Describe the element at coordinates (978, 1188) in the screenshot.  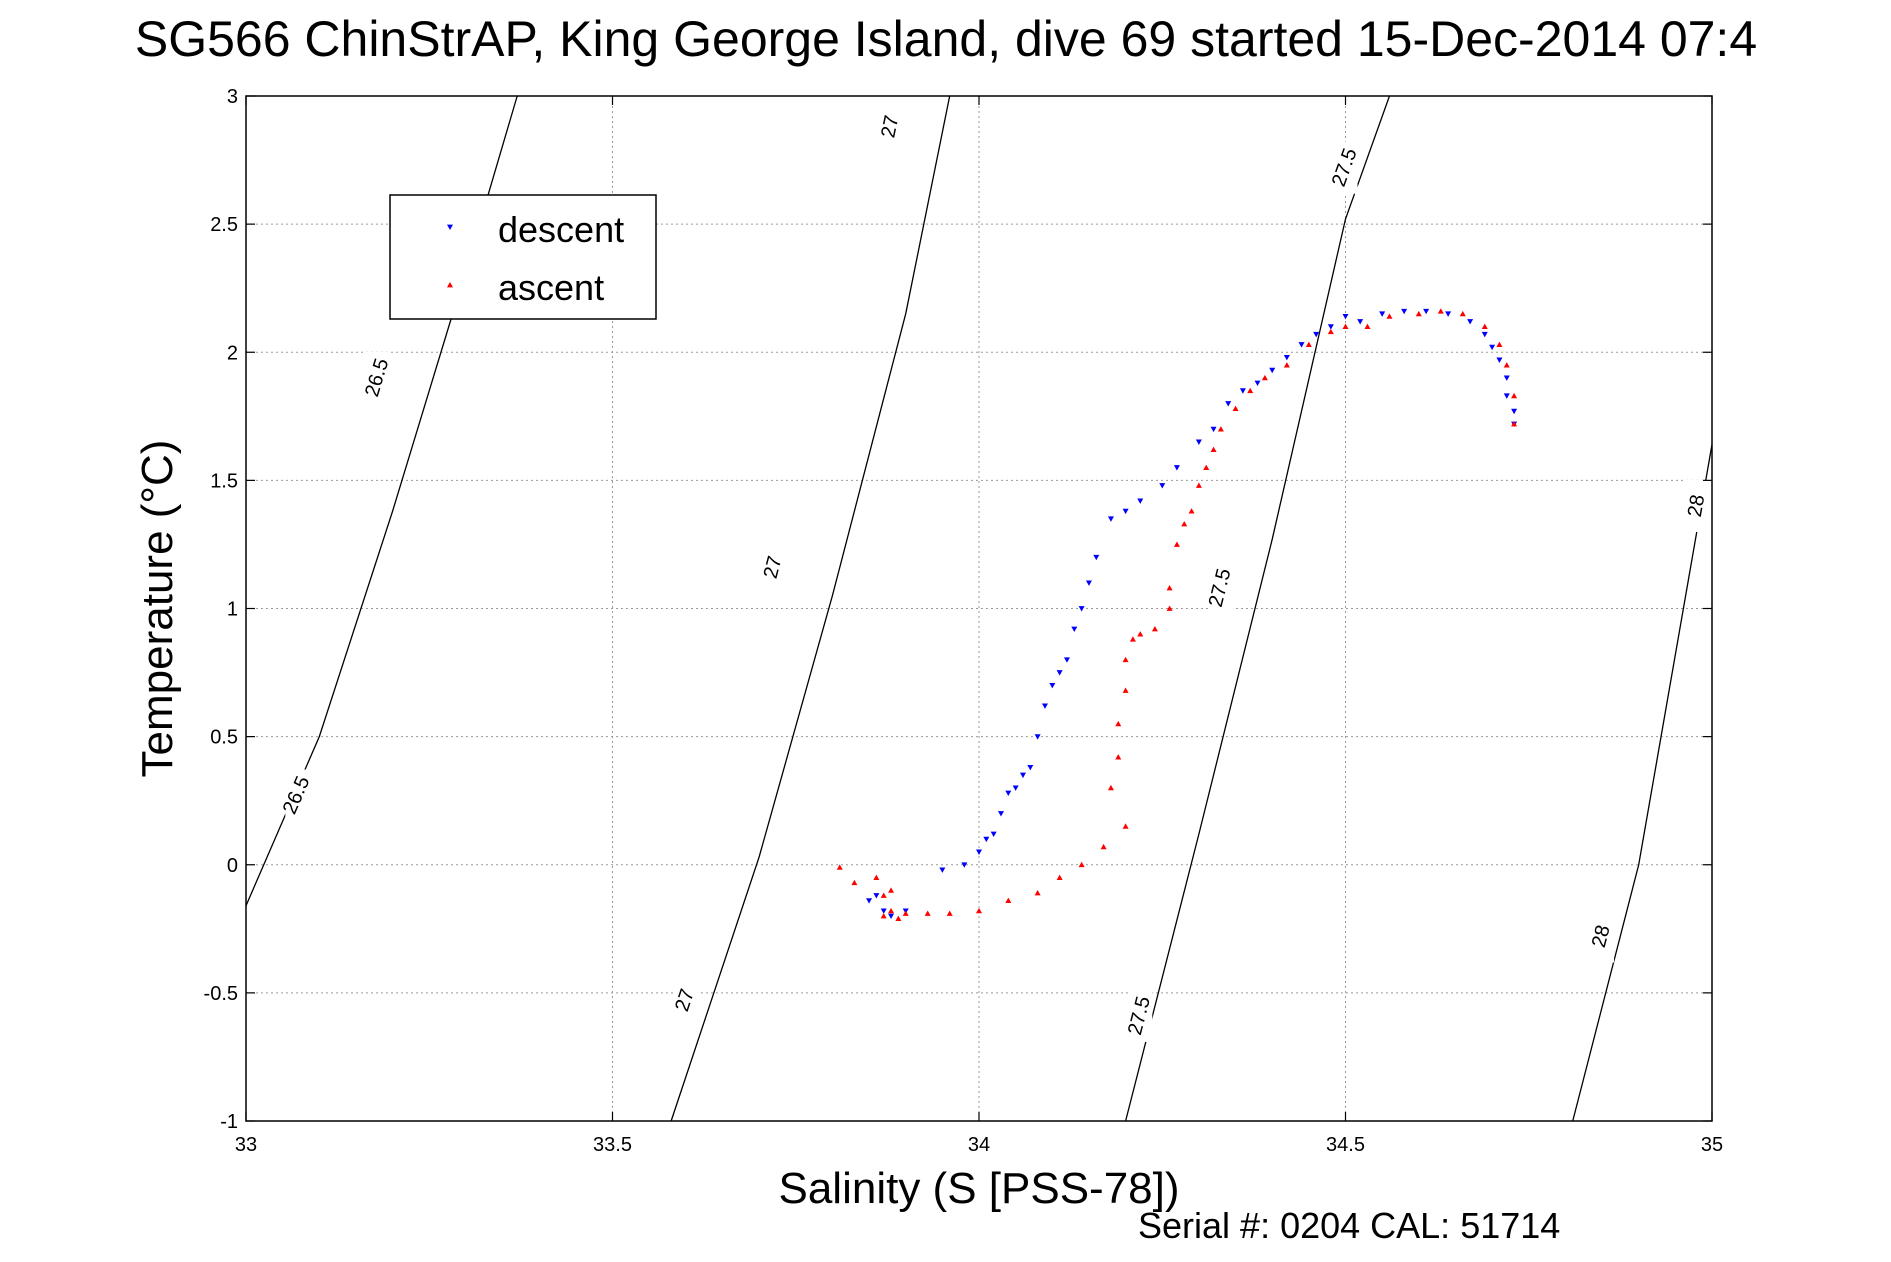
I see `x-axis-label: Salinity (S [PSS-78])` at that location.